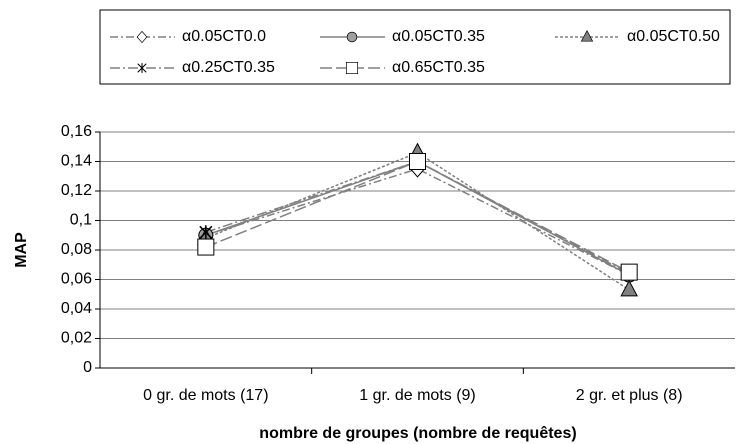 This screenshot has width=737, height=444. Describe the element at coordinates (76, 131) in the screenshot. I see `y-tick-label: 0,16` at that location.